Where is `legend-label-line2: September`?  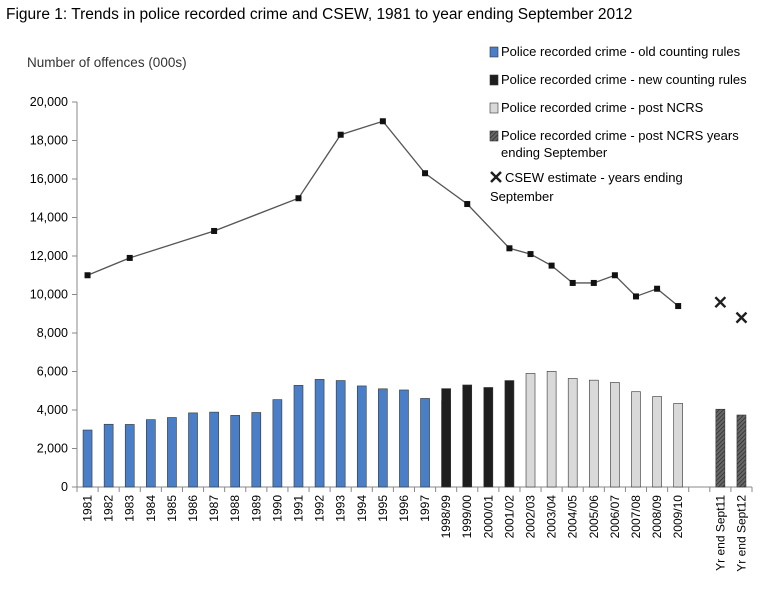
legend-label-line2: September is located at coordinates (522, 196).